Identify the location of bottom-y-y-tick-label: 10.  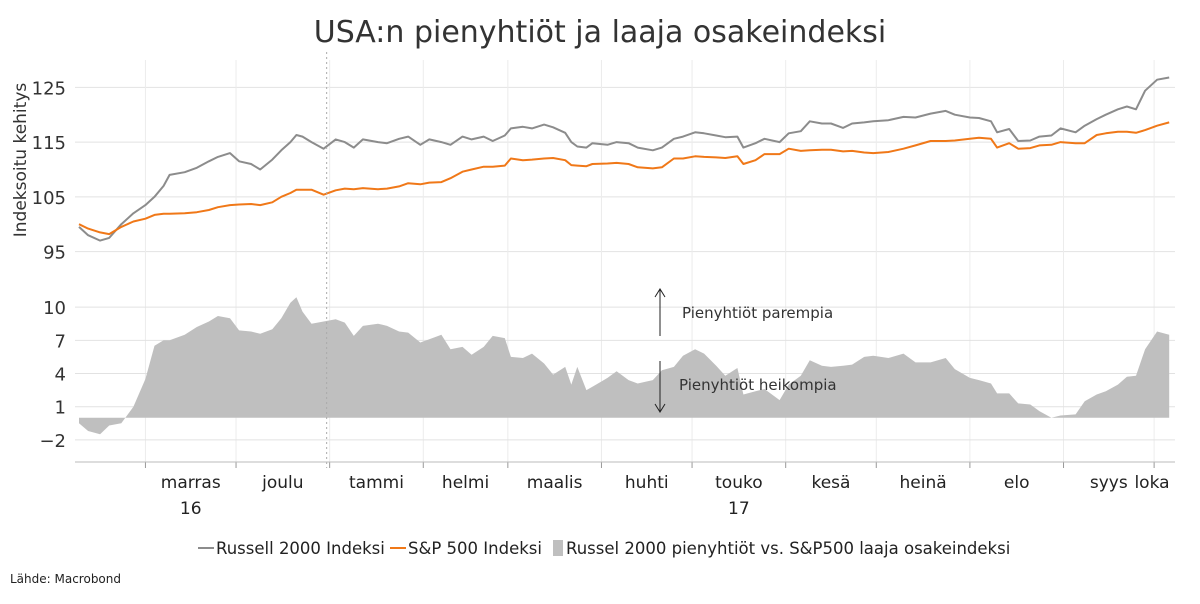
(54, 308).